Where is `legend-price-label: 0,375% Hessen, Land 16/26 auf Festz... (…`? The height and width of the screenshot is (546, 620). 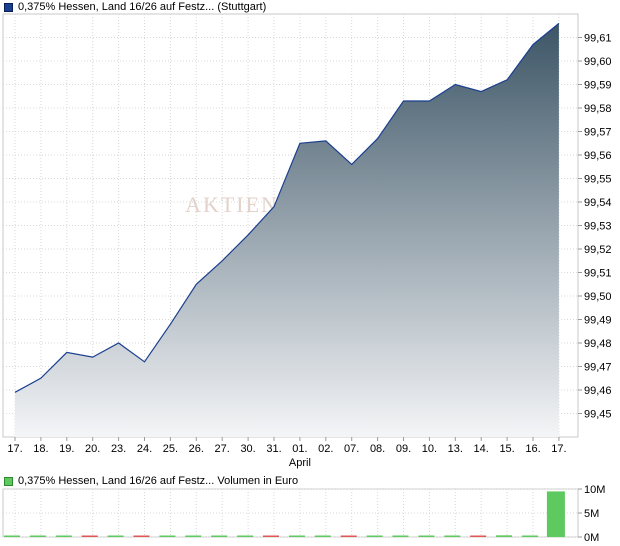 legend-price-label: 0,375% Hessen, Land 16/26 auf Festz... (… is located at coordinates (142, 7).